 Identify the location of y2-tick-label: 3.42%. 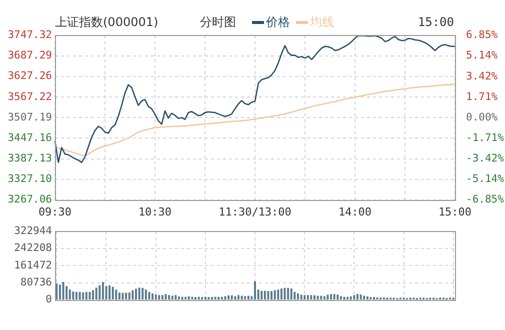
(482, 76).